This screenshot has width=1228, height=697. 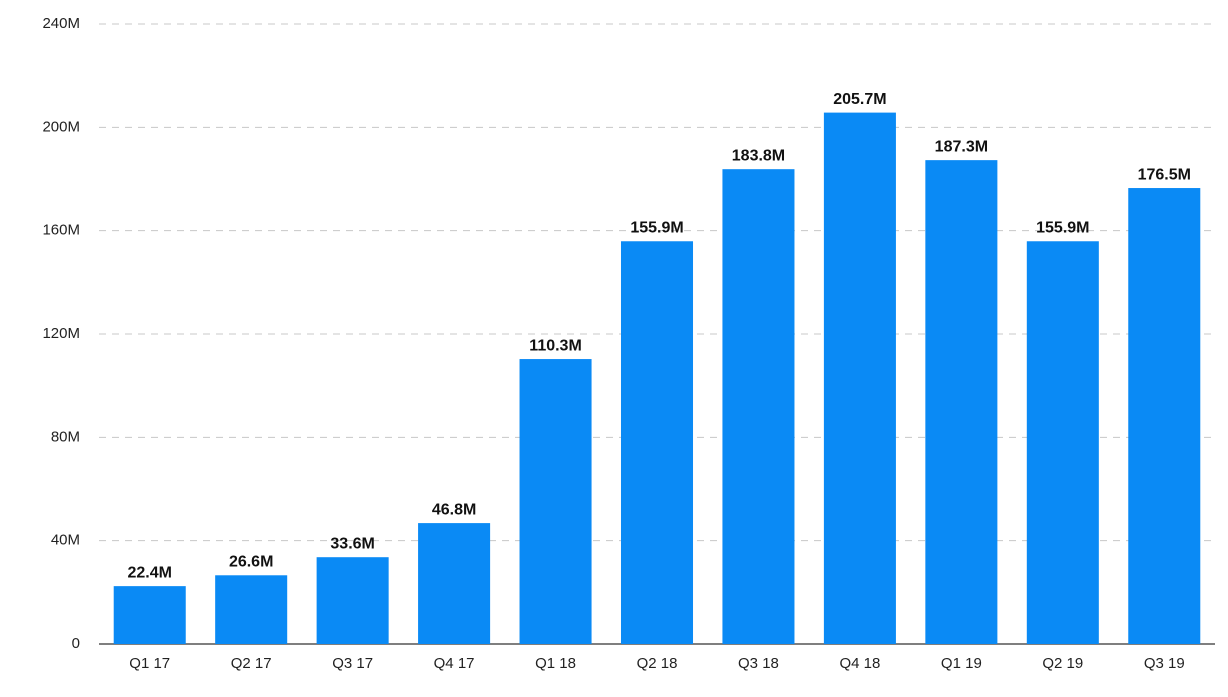 What do you see at coordinates (454, 509) in the screenshot?
I see `data-label: 46.8M` at bounding box center [454, 509].